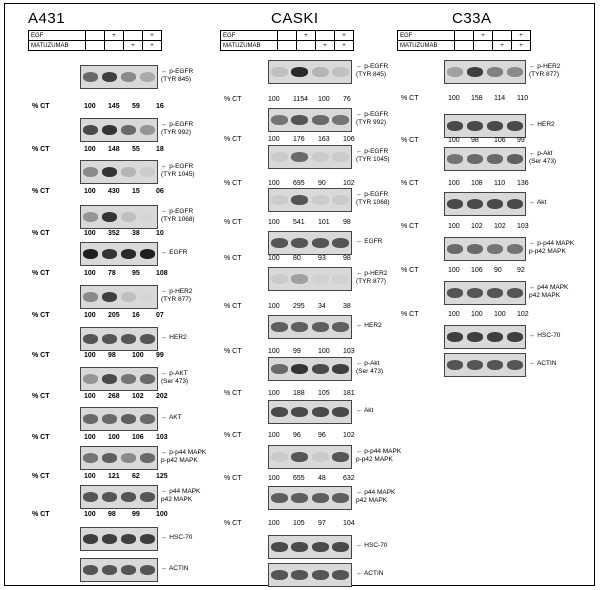  Describe the element at coordinates (95, 35) in the screenshot. I see `treatment-cell-egf-lane1` at that location.